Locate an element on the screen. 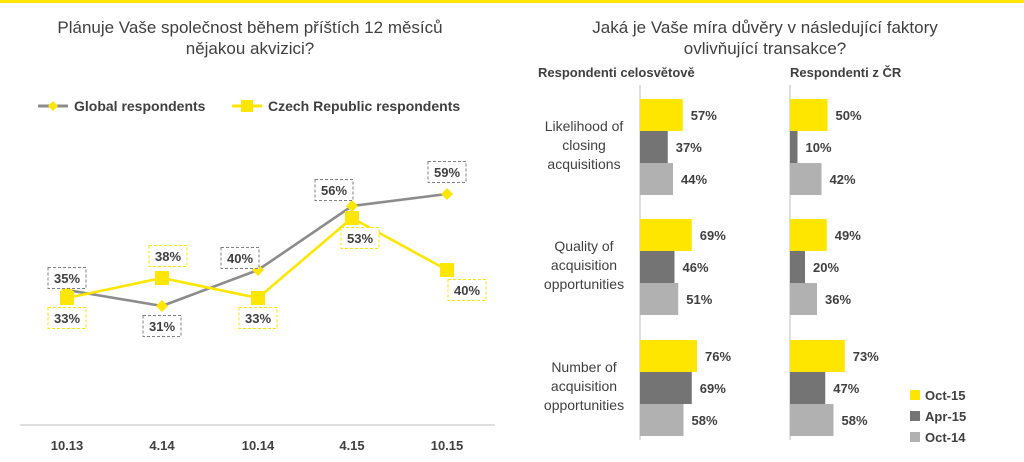 The height and width of the screenshot is (462, 1024). czech-data-label: 38% is located at coordinates (168, 256).